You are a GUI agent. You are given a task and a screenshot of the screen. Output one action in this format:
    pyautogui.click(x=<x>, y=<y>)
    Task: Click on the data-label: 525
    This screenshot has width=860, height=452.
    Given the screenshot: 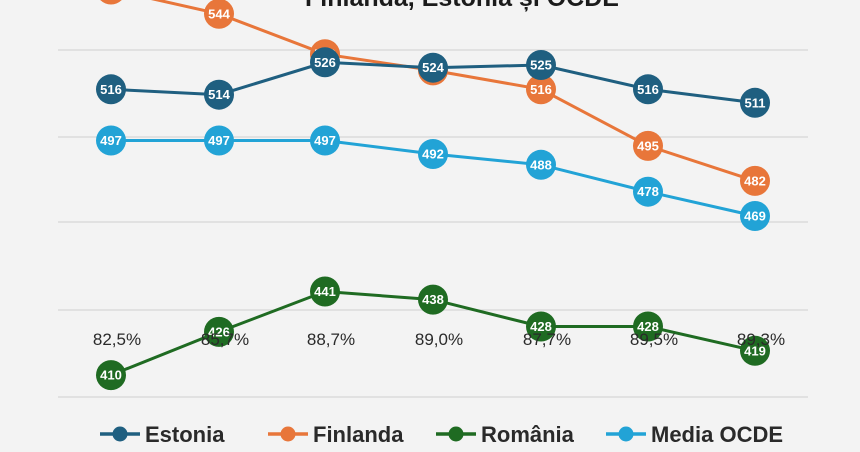 What is the action you would take?
    pyautogui.click(x=541, y=65)
    